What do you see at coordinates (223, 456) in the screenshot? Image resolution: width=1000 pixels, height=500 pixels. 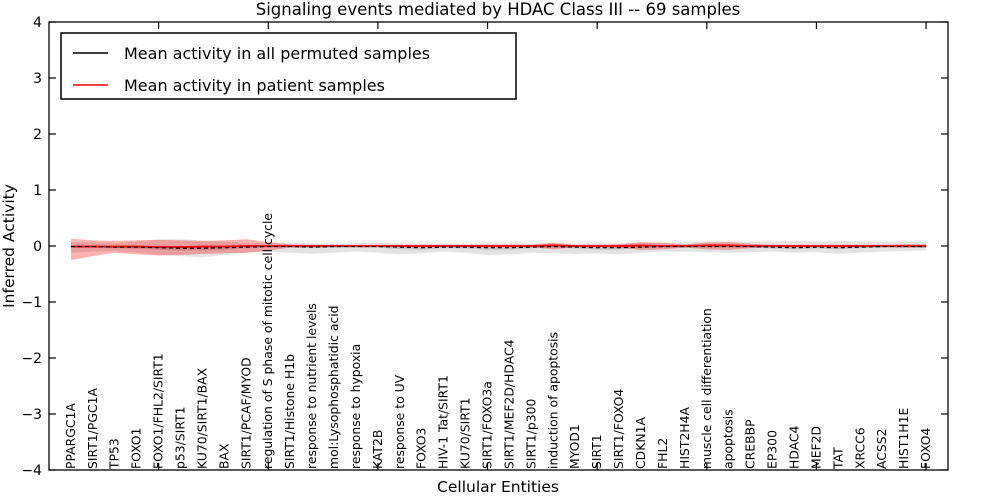 I see `x-category-label: BAX` at bounding box center [223, 456].